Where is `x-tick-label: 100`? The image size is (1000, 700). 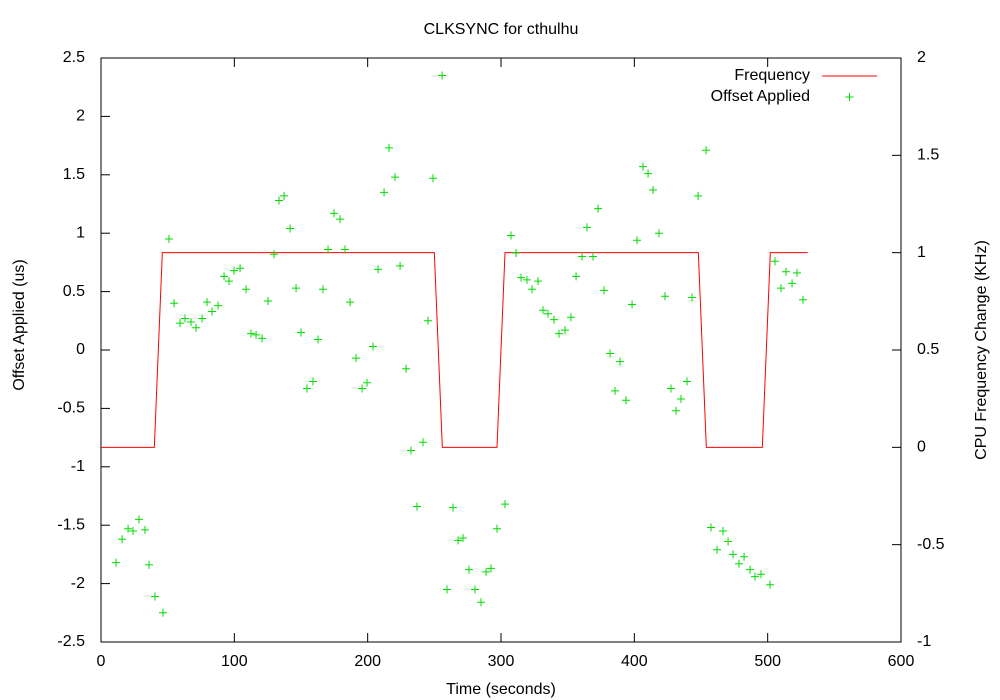
x-tick-label: 100 is located at coordinates (234, 661).